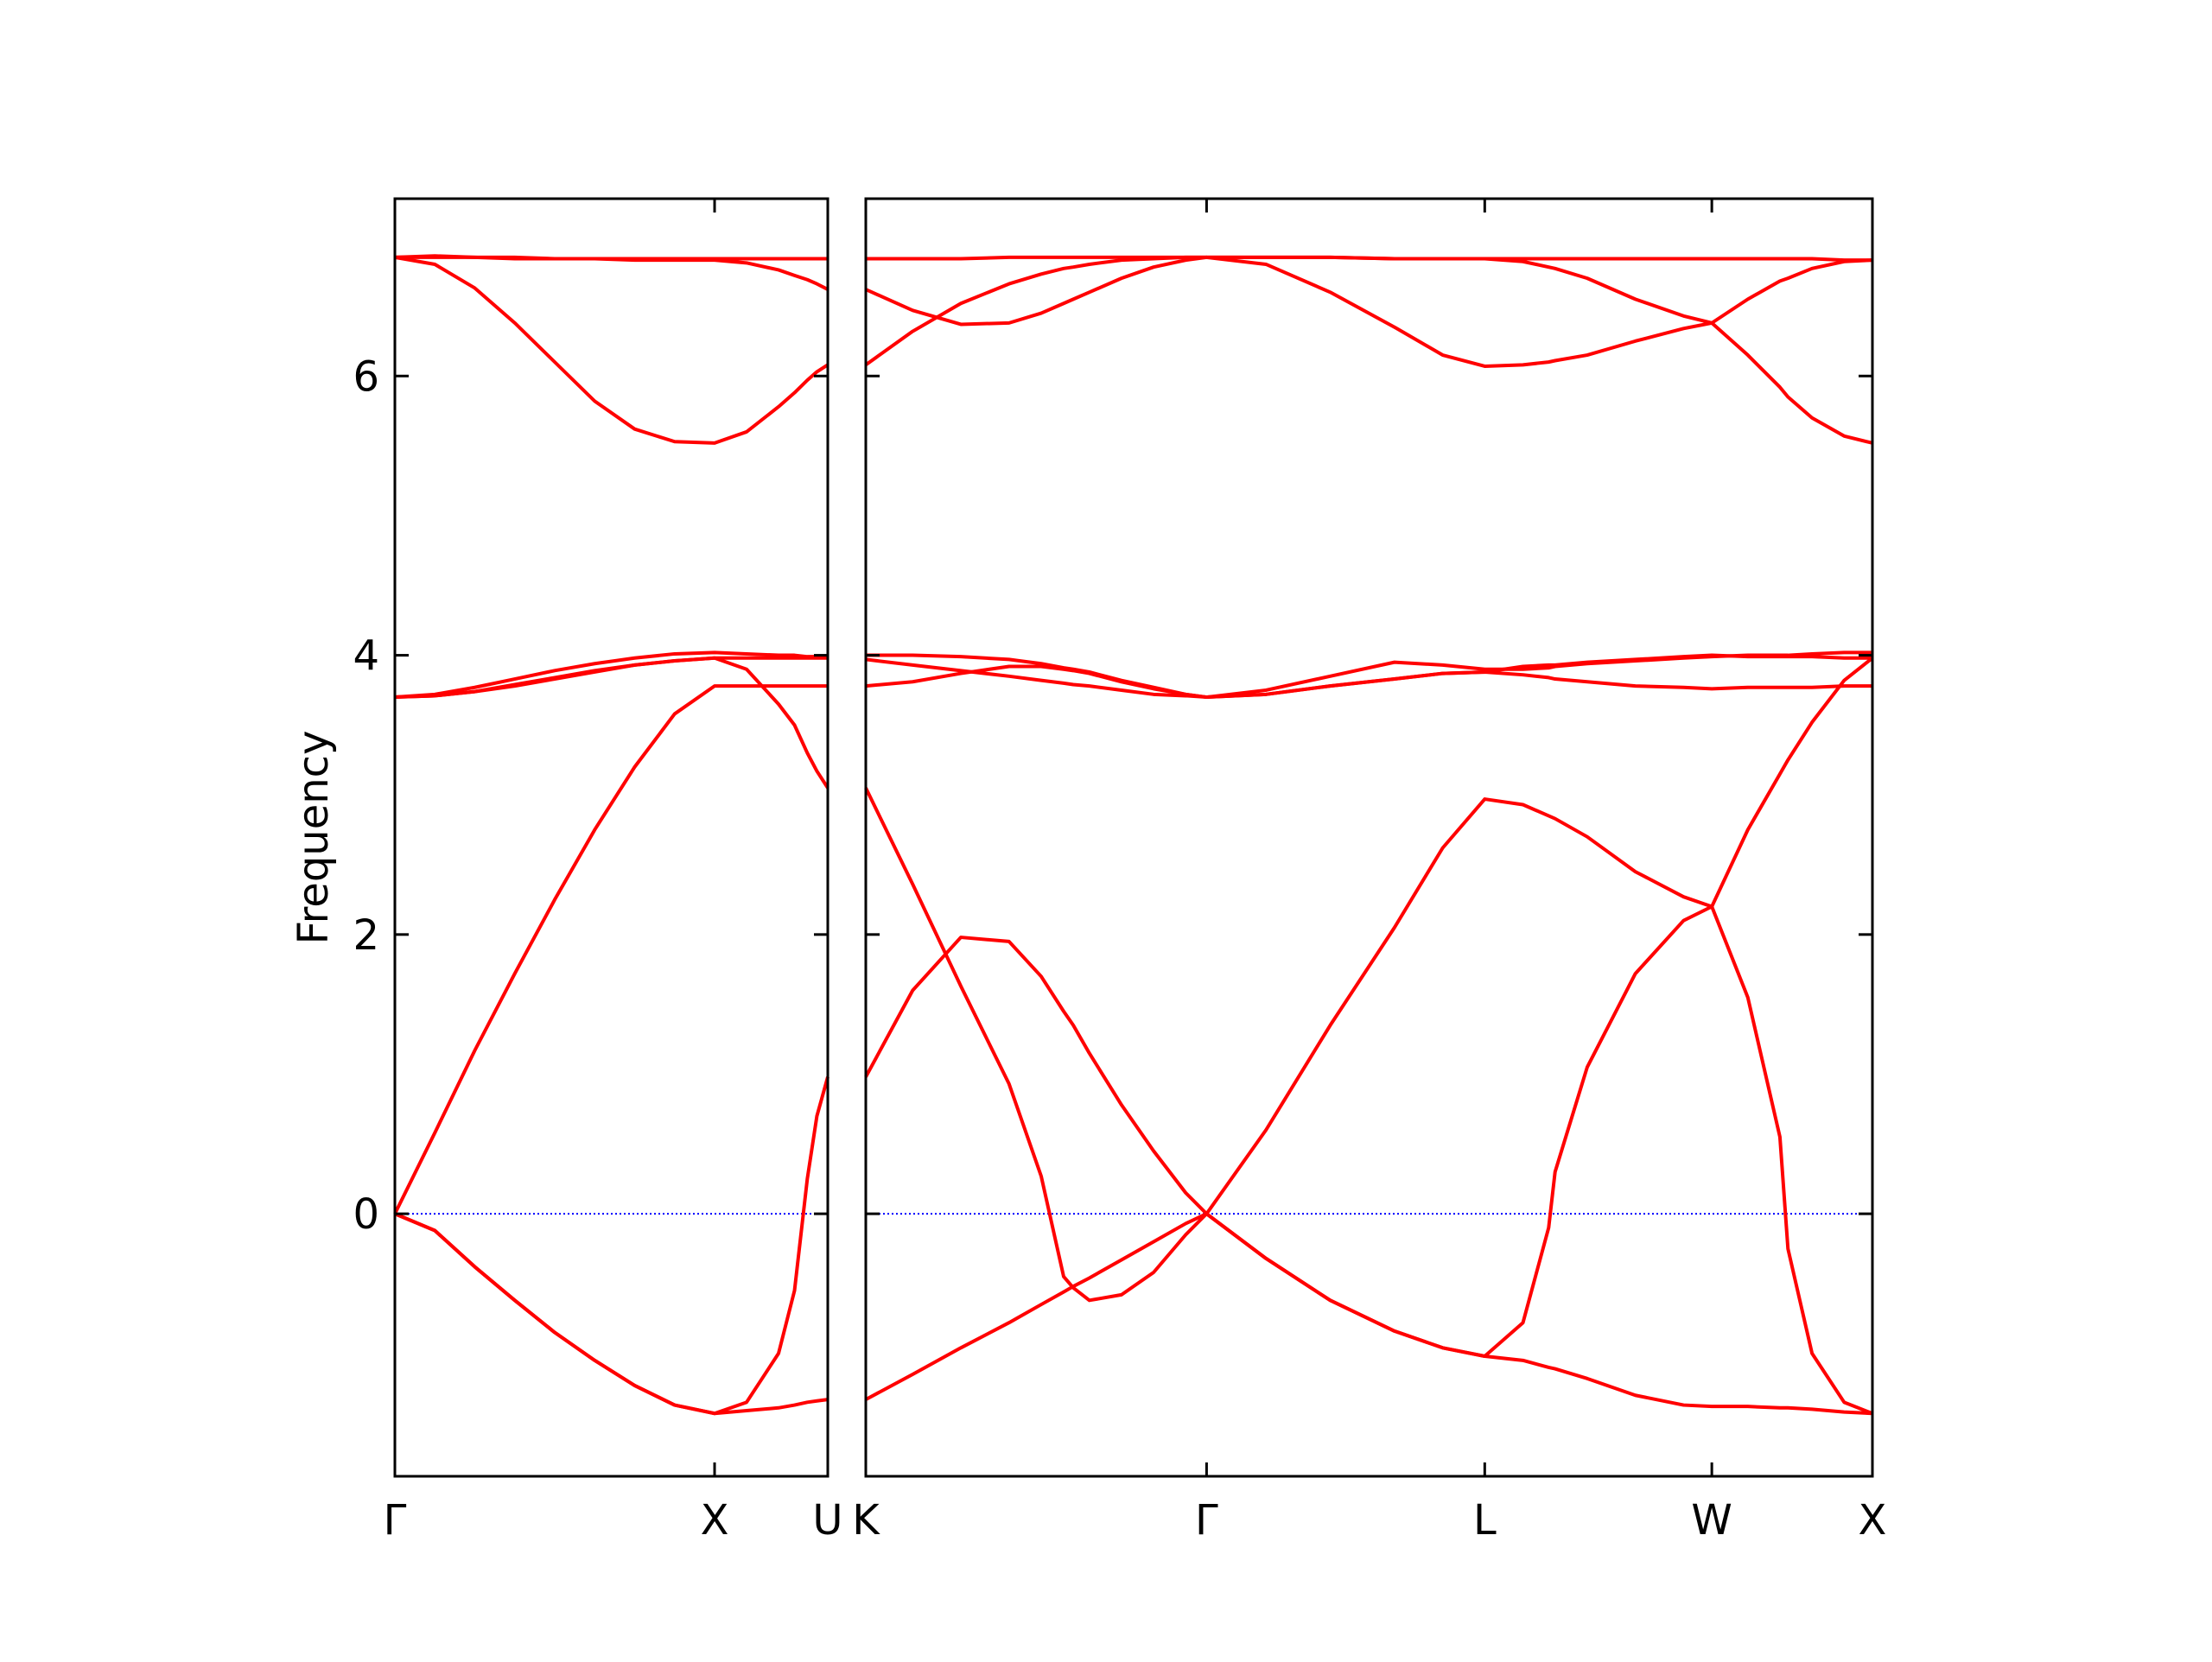 Image resolution: width=2212 pixels, height=1662 pixels. I want to click on y-tick-label: 6, so click(366, 376).